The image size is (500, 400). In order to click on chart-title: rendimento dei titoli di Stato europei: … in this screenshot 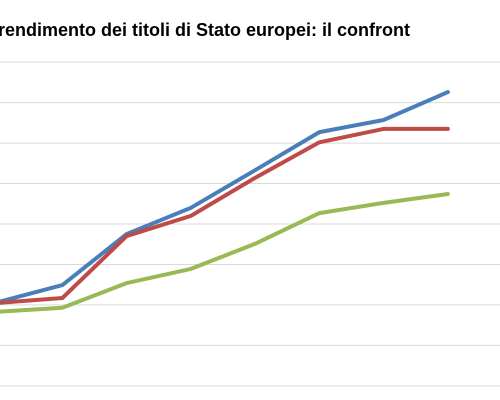, I will do `click(205, 30)`.